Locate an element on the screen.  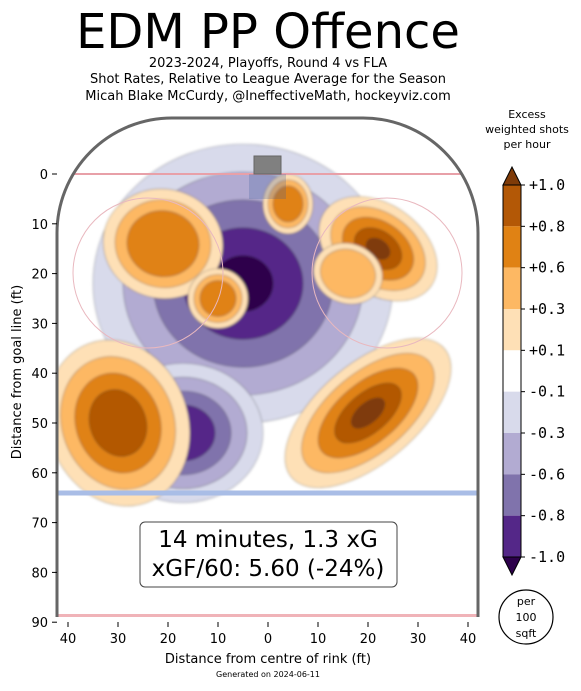
colorbar-bottom-arrow is located at coordinates (512, 566).